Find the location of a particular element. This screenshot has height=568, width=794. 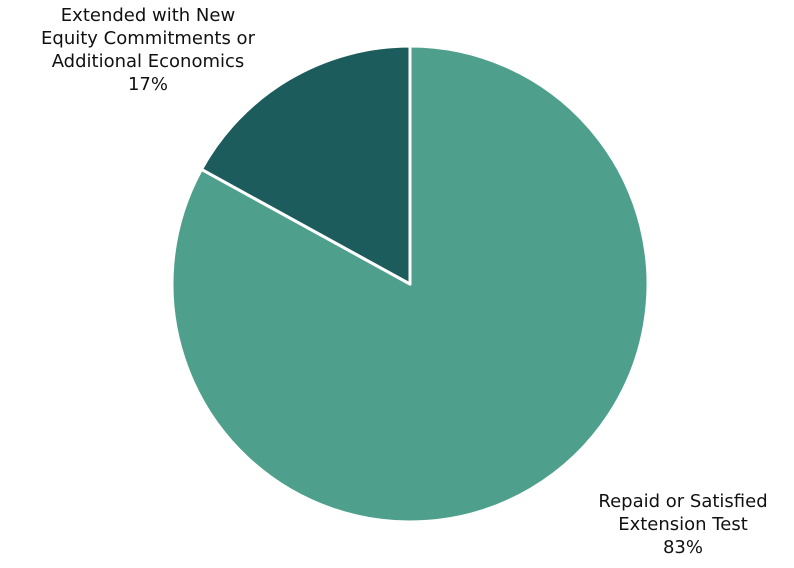

slice-label-repaid-pct: 83% is located at coordinates (682, 547).